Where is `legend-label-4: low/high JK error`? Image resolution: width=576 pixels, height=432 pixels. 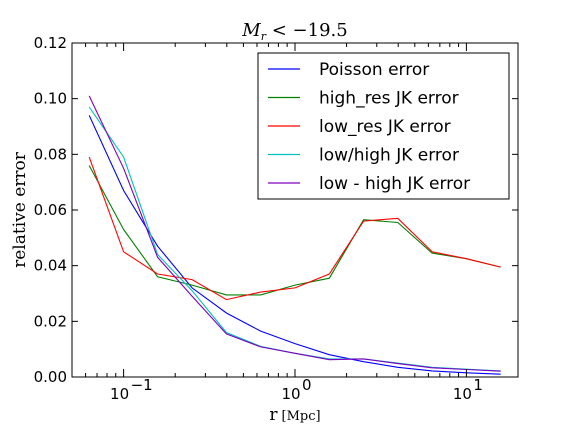
legend-label-4: low/high JK error is located at coordinates (389, 156).